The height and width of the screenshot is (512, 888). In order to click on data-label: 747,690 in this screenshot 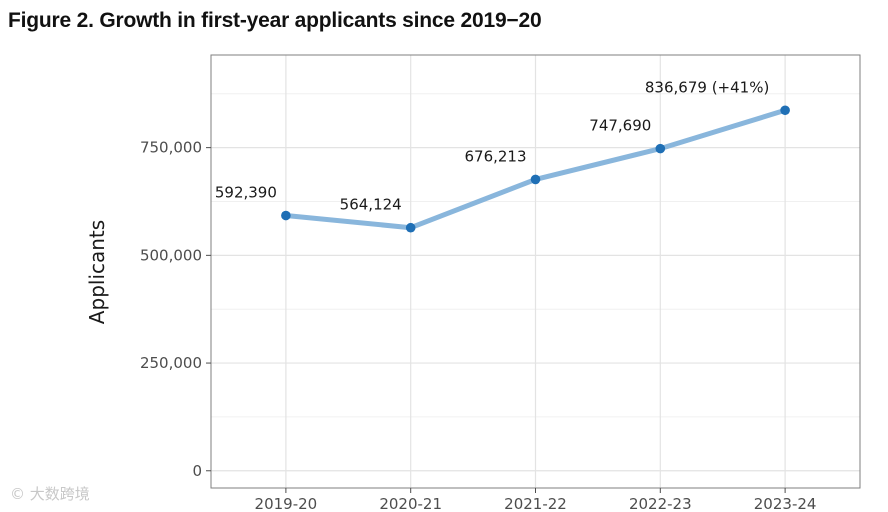, I will do `click(620, 126)`.